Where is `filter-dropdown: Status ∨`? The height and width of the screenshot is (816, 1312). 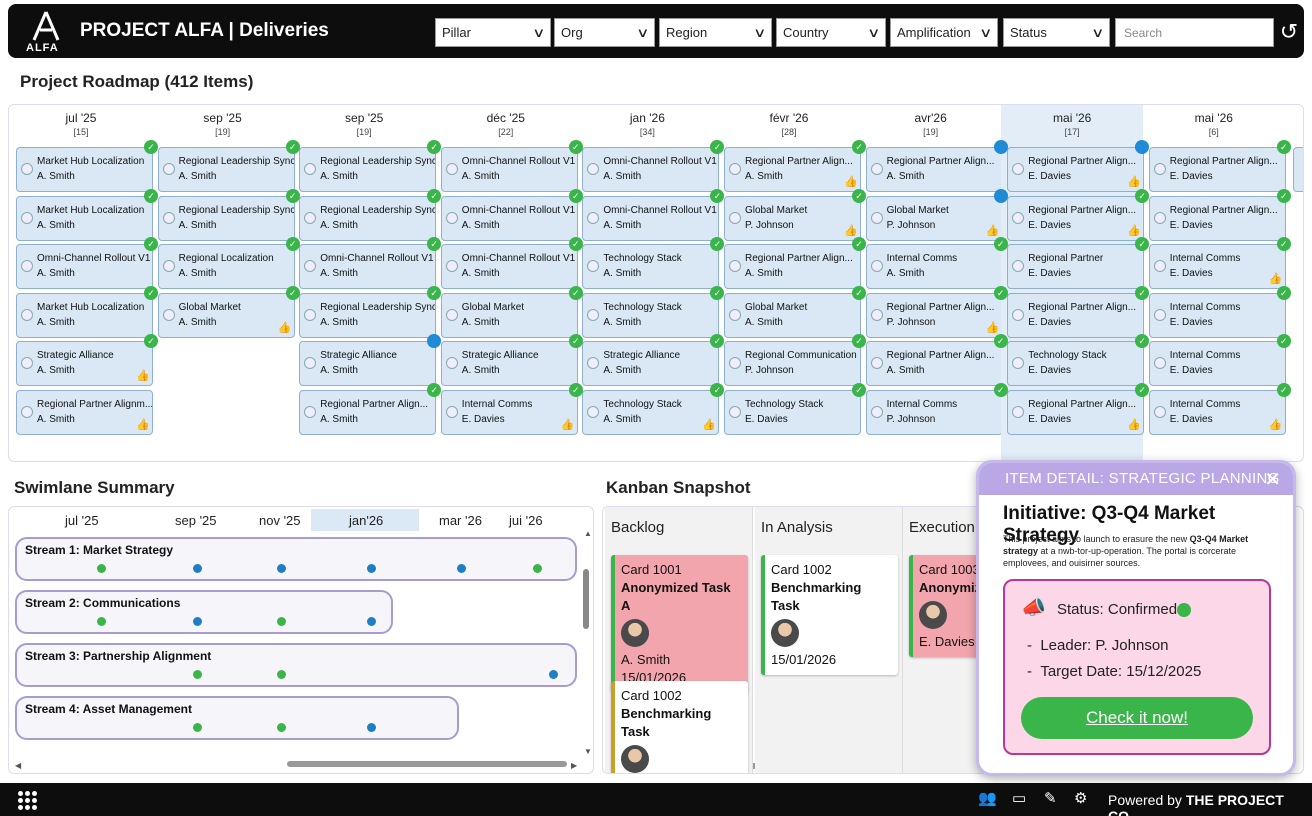
filter-dropdown: Status ∨ is located at coordinates (1056, 32).